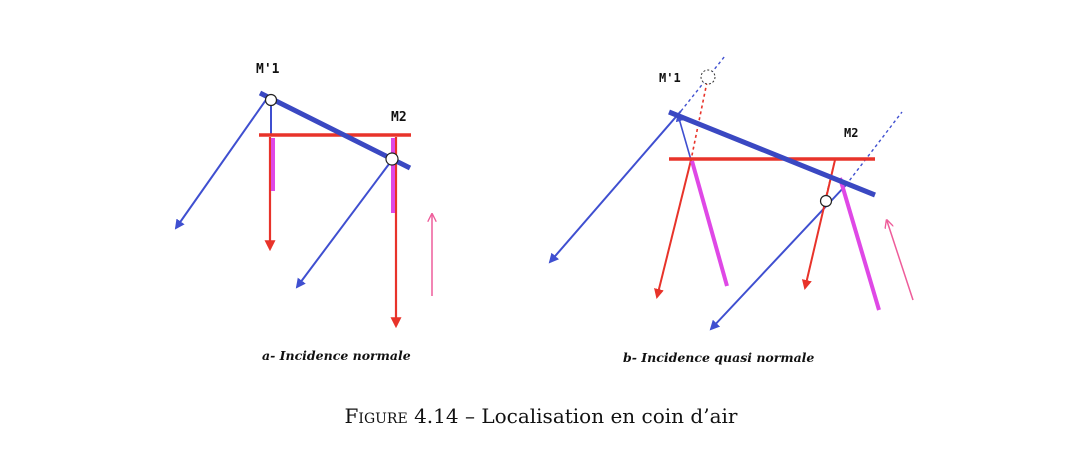 This screenshot has width=1082, height=450. What do you see at coordinates (874, 148) in the screenshot?
I see `dashed-blue-b2` at bounding box center [874, 148].